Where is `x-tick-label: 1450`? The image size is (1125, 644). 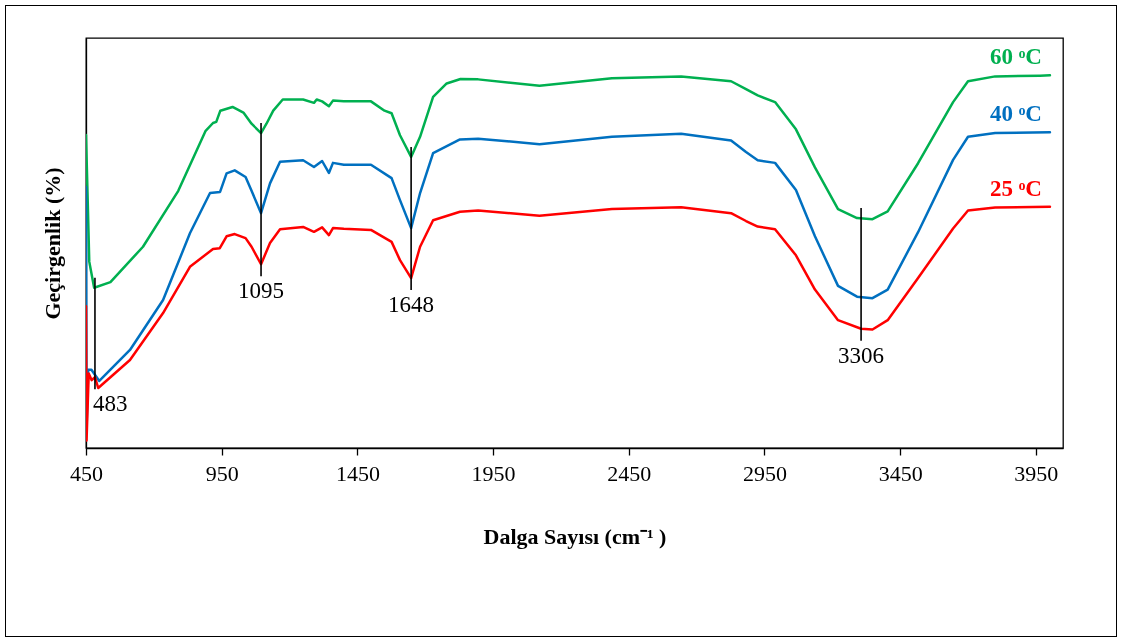 x-tick-label: 1450 is located at coordinates (357, 473).